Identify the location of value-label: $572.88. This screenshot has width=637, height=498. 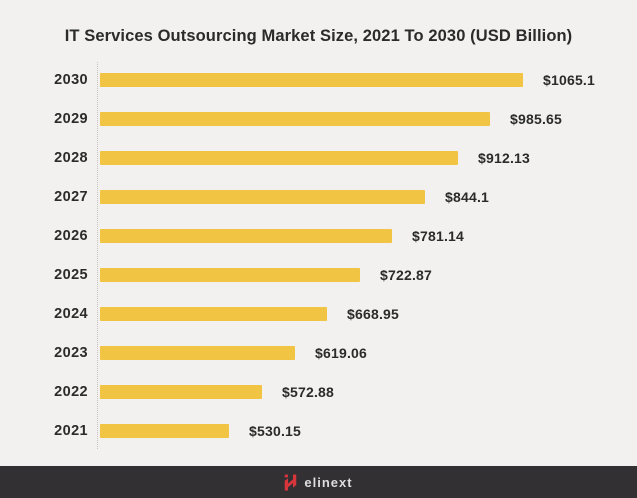
(308, 391).